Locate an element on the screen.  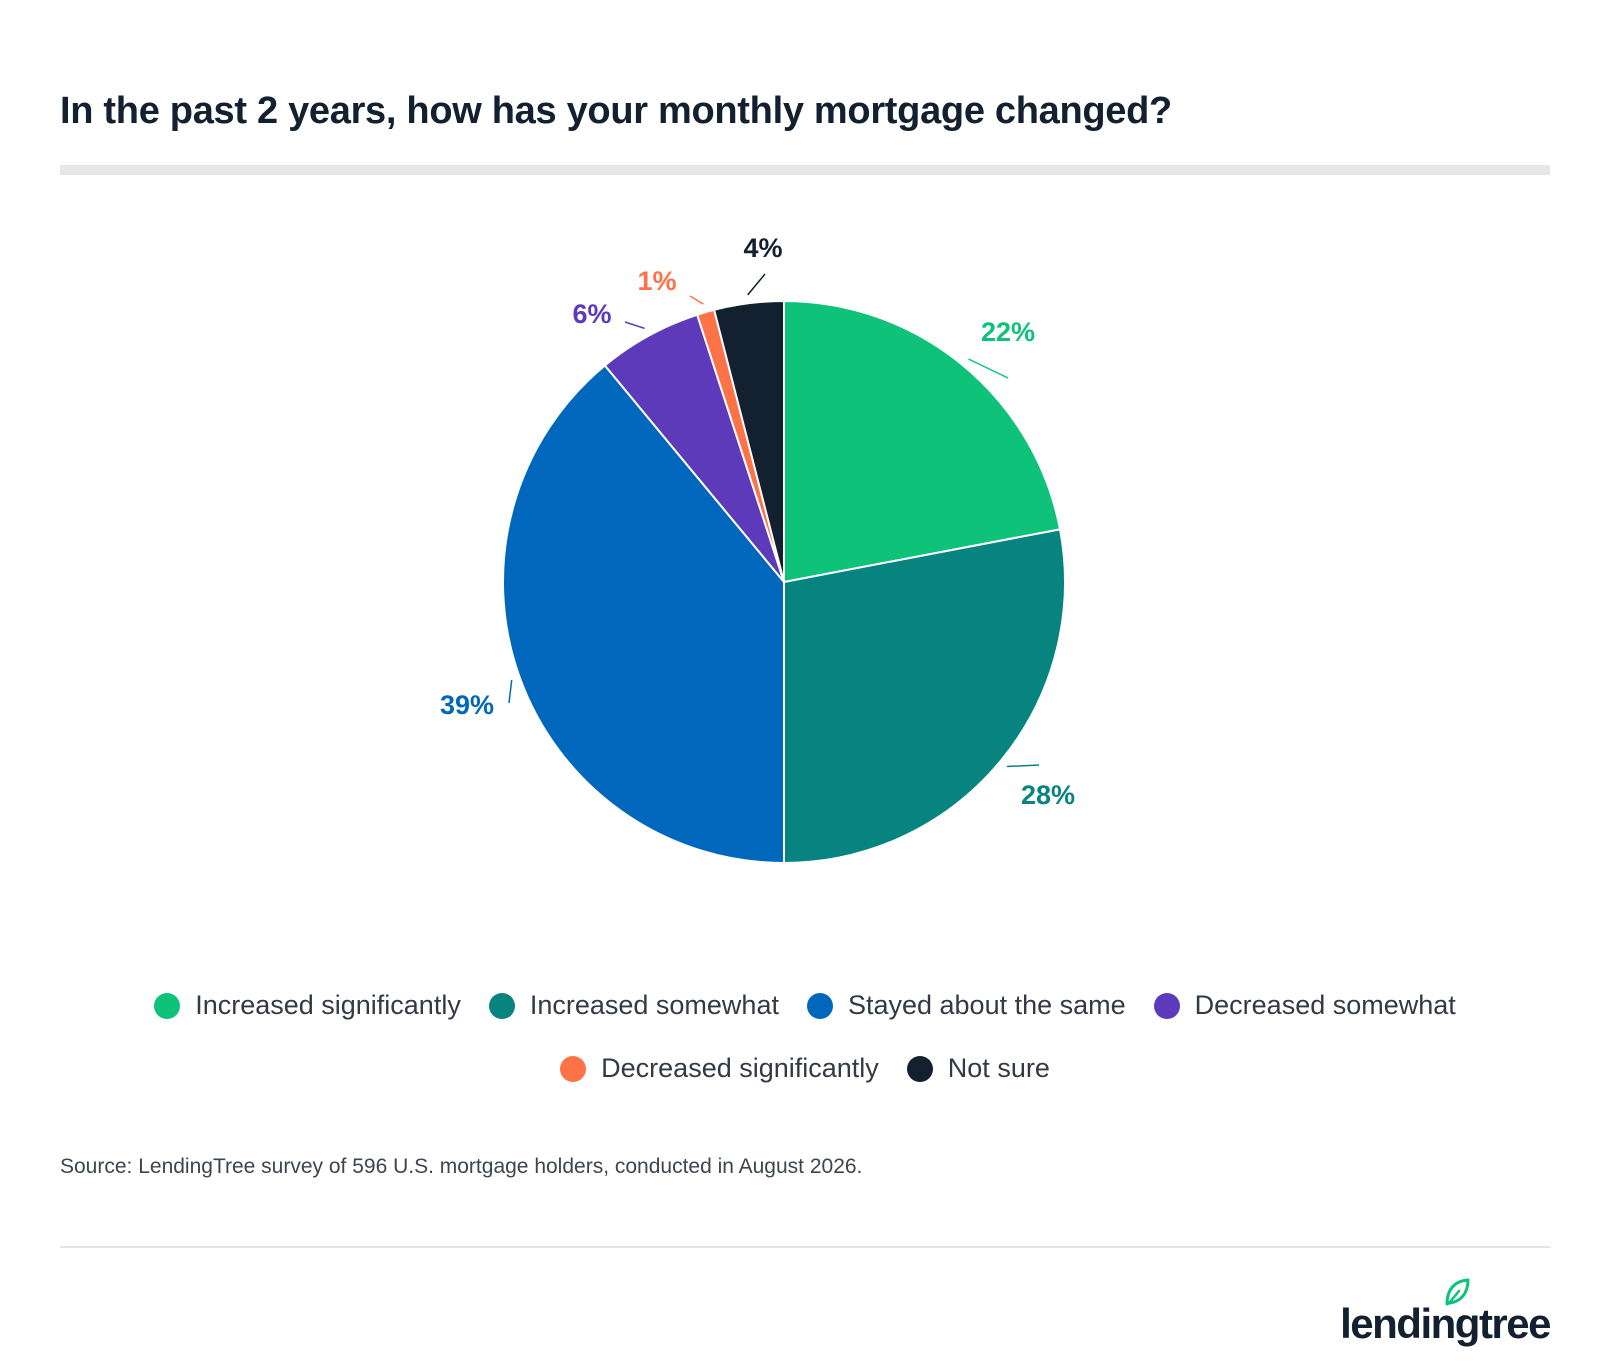
pie-leader-lines is located at coordinates (774, 520).